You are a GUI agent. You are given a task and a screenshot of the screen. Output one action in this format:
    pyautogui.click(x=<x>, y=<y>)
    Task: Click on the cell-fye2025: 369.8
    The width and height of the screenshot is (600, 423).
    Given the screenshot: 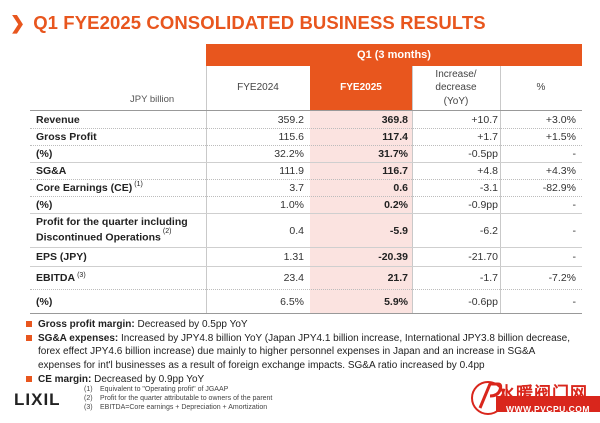 What is the action you would take?
    pyautogui.click(x=394, y=119)
    